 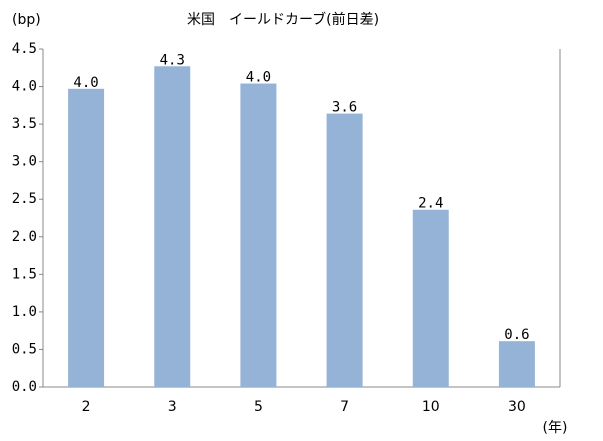 I want to click on y-tick-label: 1.0, so click(x=24, y=312).